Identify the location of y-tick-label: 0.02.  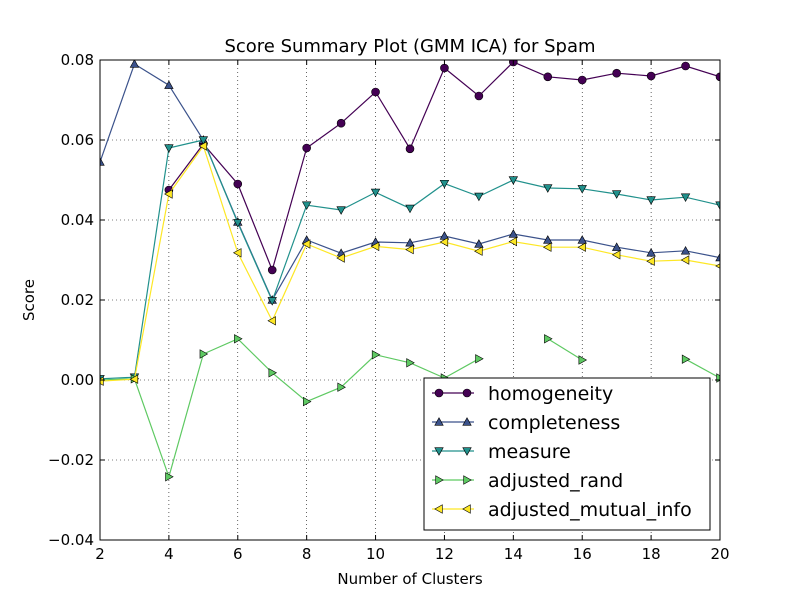
(77, 300).